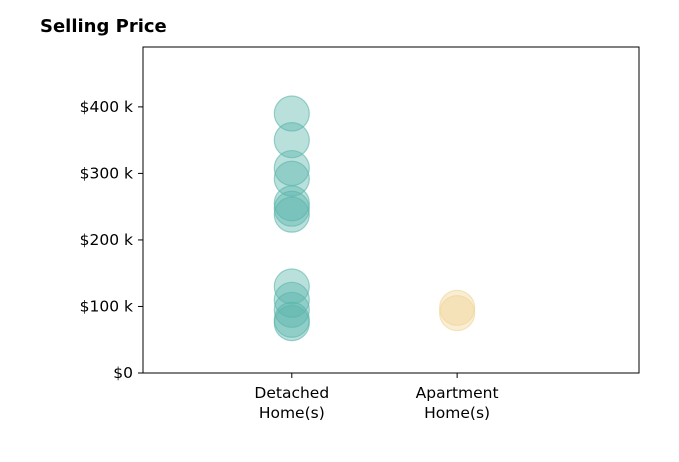 This screenshot has height=462, width=679. Describe the element at coordinates (106, 240) in the screenshot. I see `y-tick-label: $200 k` at that location.